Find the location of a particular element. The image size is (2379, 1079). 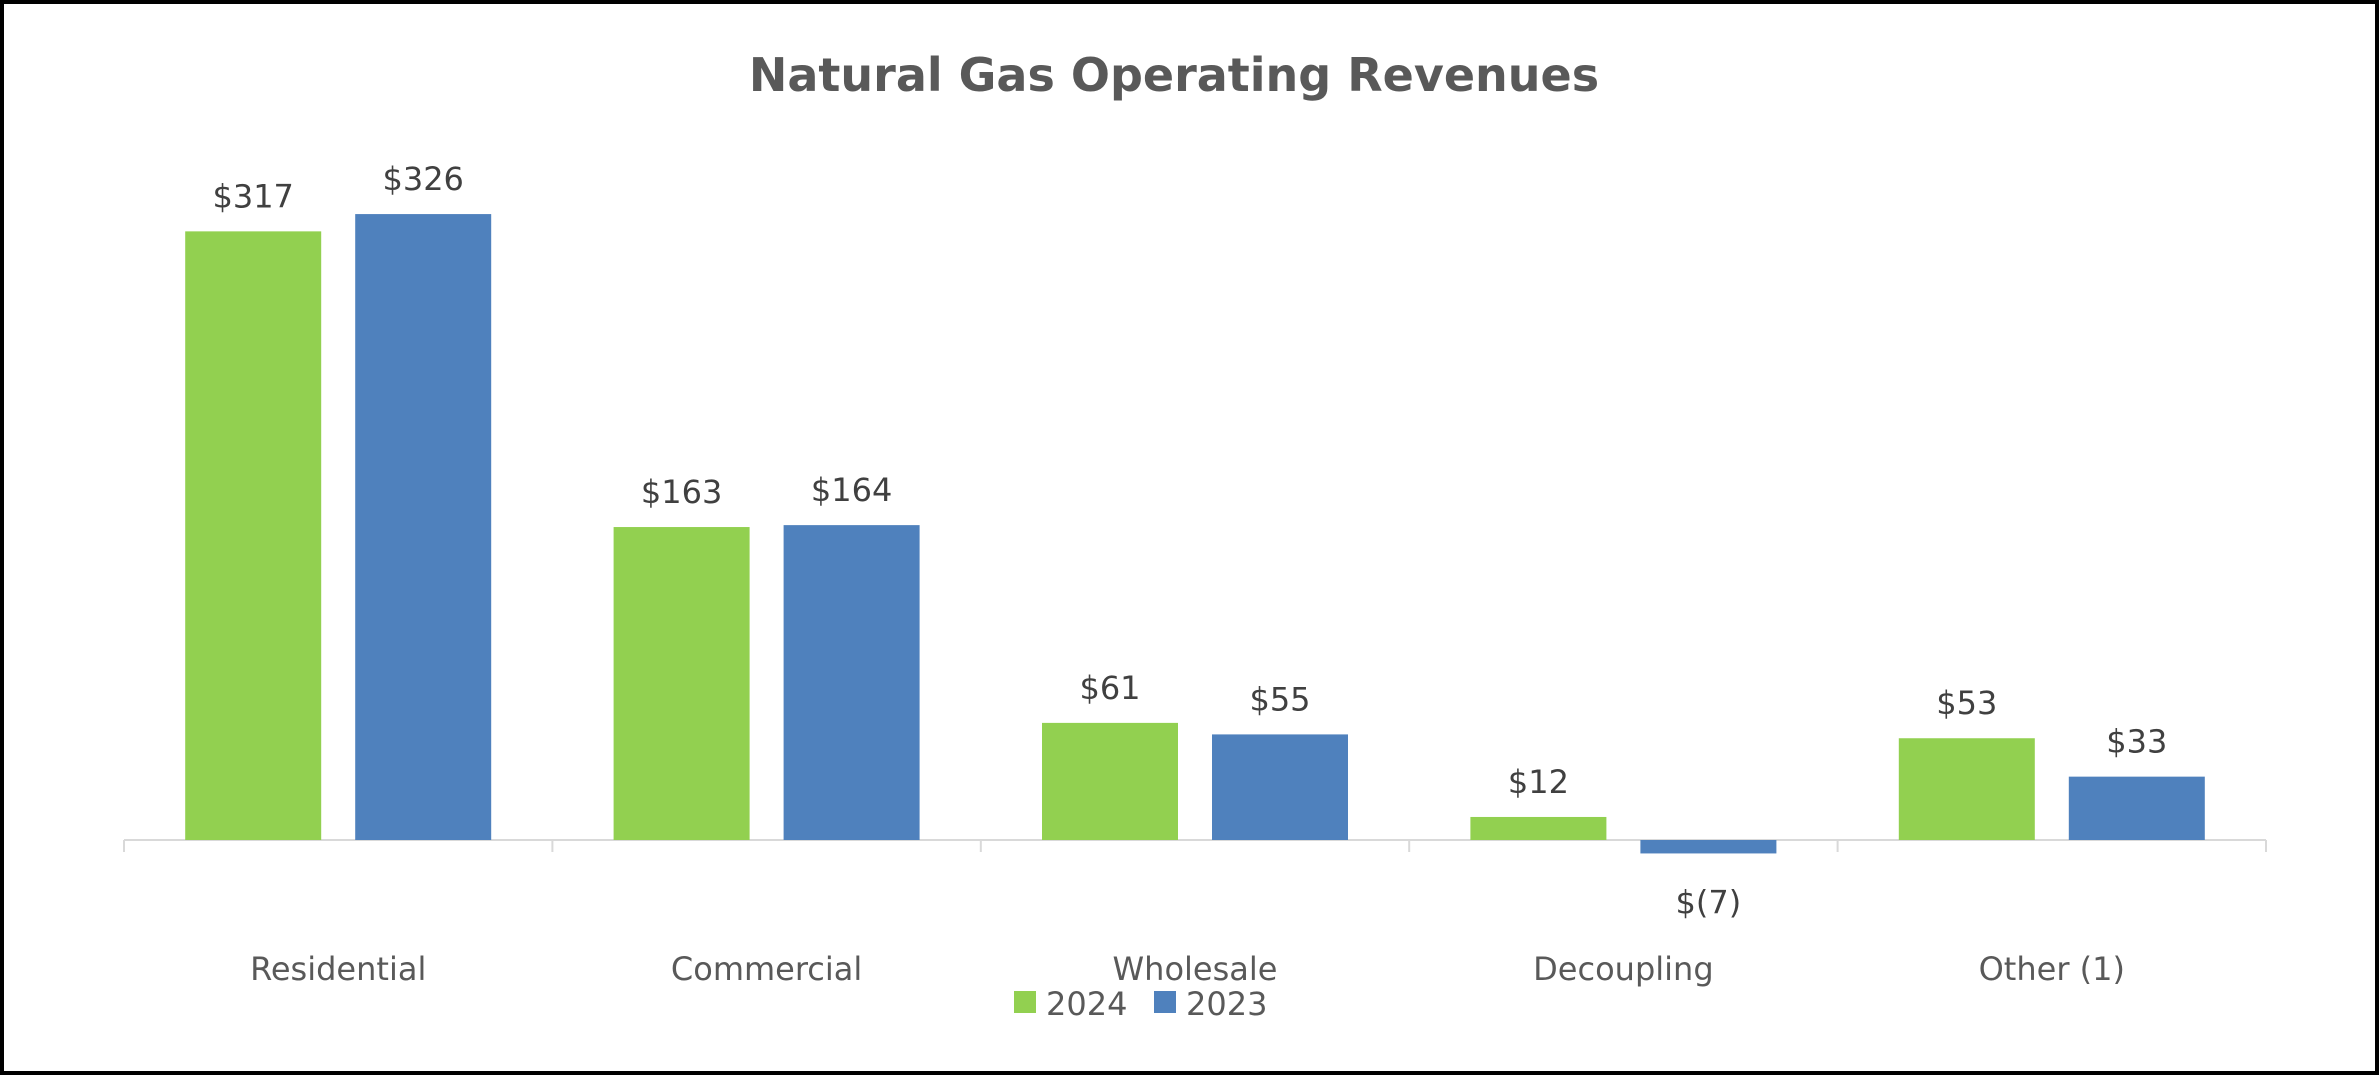

category-label: Commercial is located at coordinates (766, 969).